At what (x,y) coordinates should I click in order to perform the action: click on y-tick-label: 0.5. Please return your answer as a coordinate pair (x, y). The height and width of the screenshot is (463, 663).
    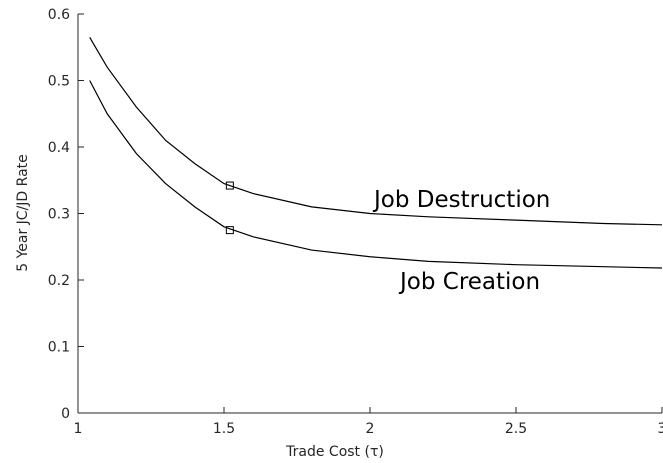
    Looking at the image, I should click on (59, 82).